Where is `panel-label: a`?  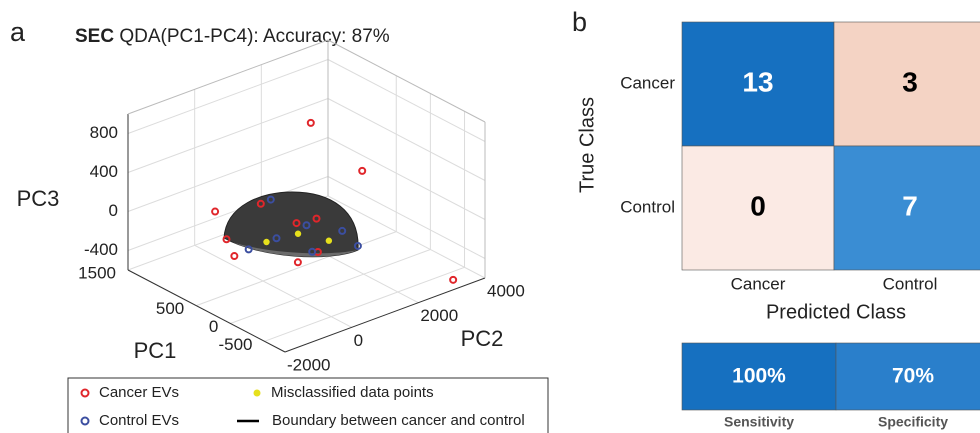
panel-label: a is located at coordinates (18, 32).